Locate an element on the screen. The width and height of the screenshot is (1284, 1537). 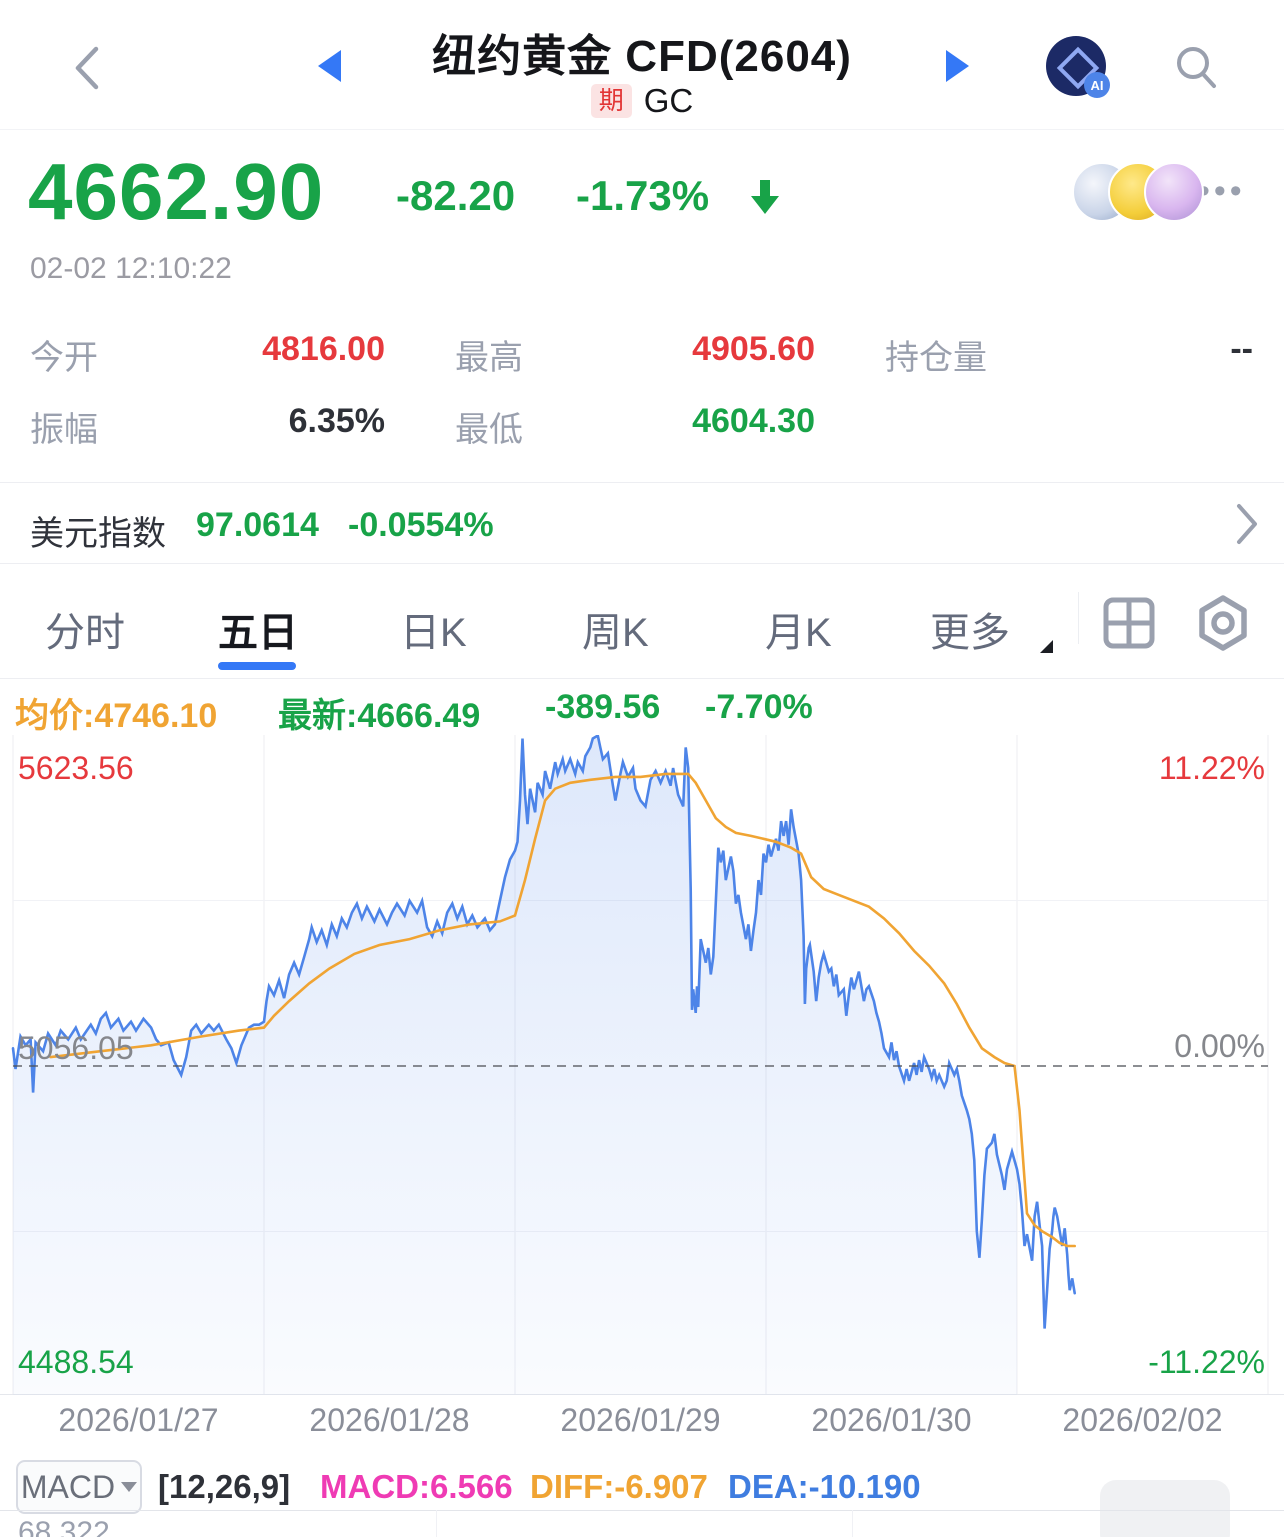
legend-avg-price: 均价:4746.10 is located at coordinates (116, 716).